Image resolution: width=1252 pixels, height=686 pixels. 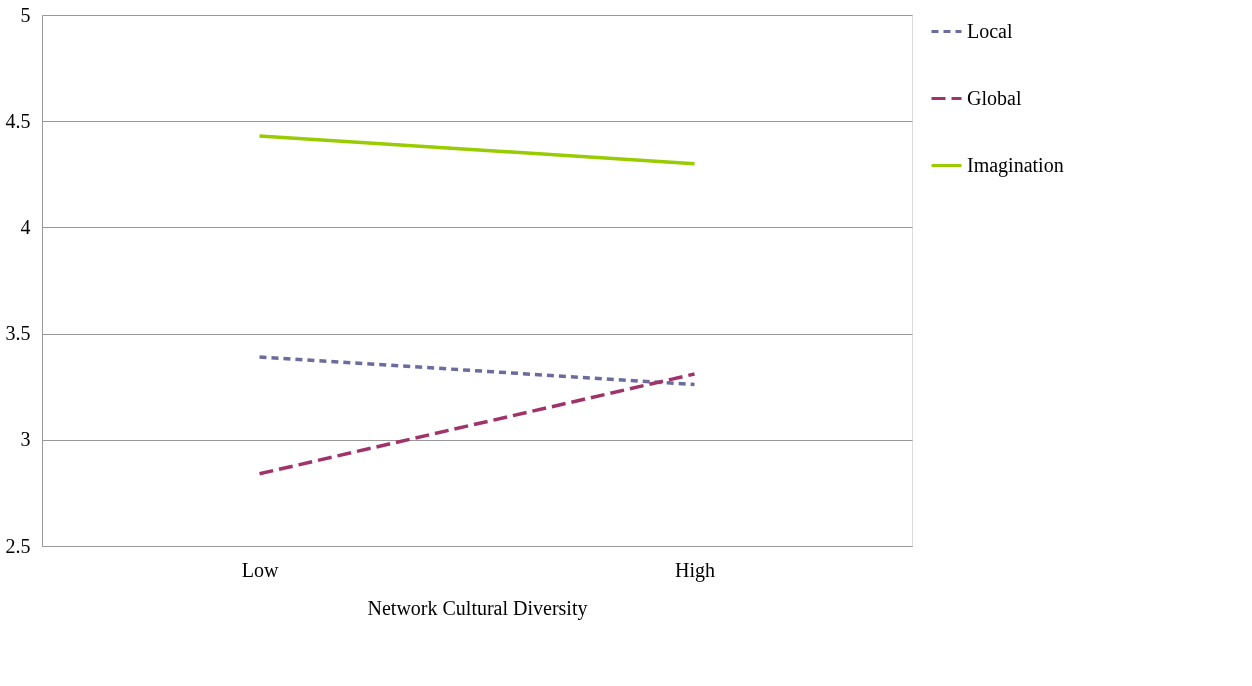 What do you see at coordinates (25, 226) in the screenshot?
I see `y-tick-label: 4` at bounding box center [25, 226].